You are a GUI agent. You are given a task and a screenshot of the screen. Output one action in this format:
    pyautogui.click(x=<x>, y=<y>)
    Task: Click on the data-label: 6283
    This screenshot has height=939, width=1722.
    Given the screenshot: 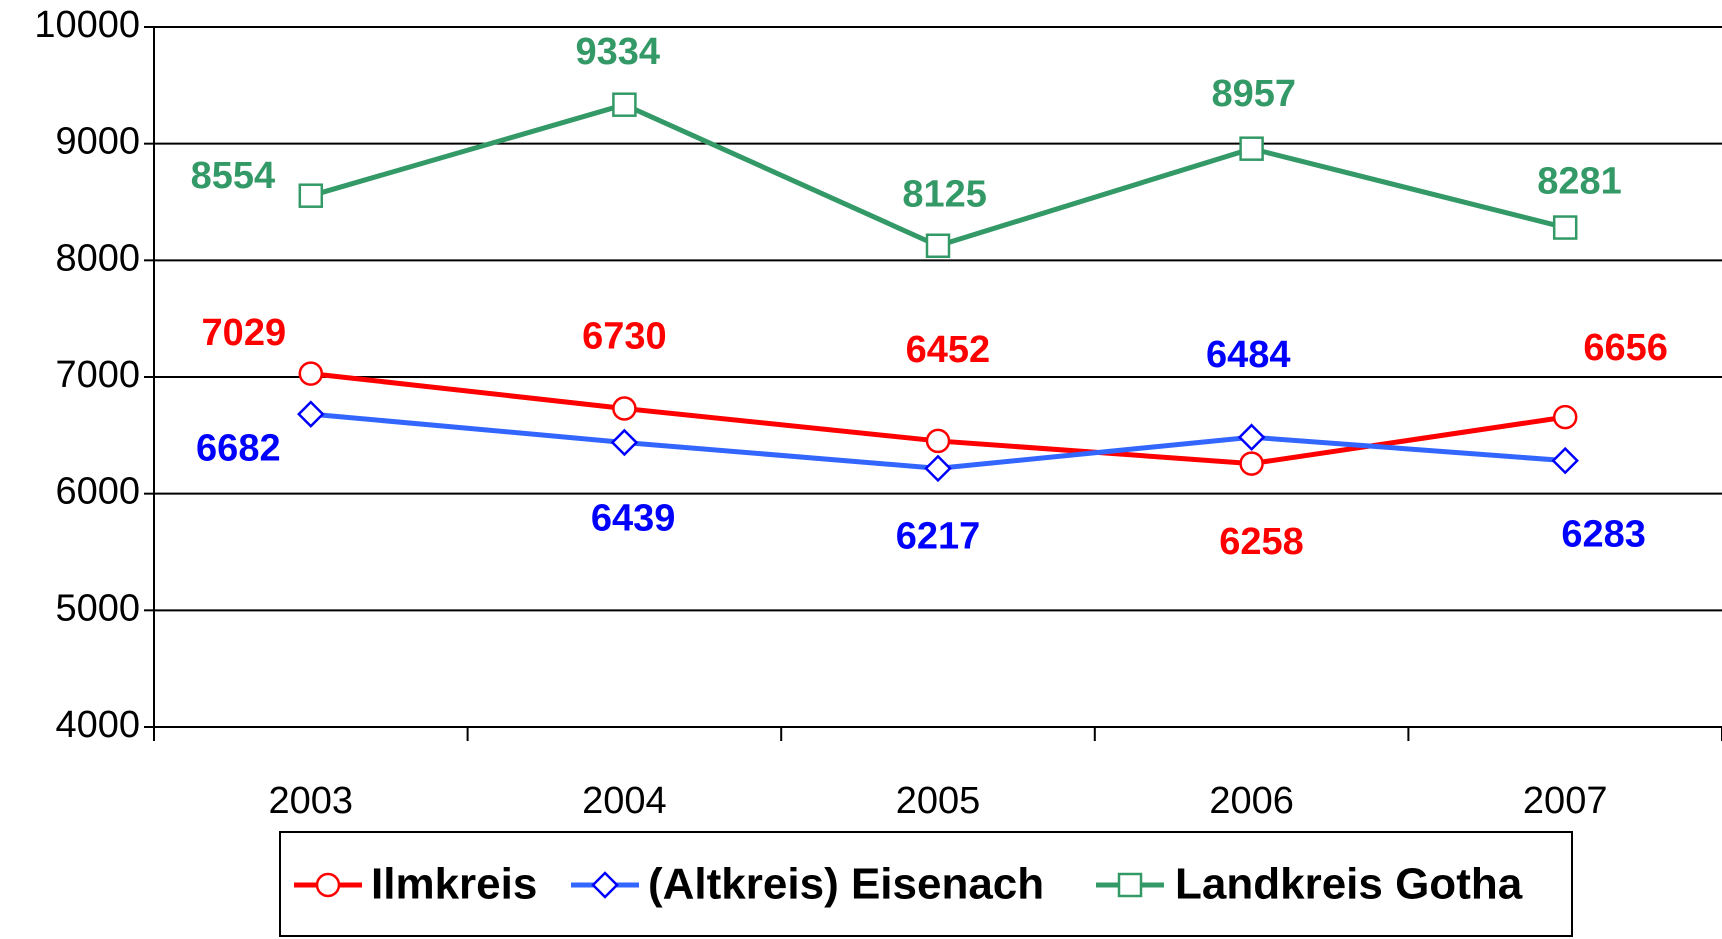 What is the action you would take?
    pyautogui.click(x=1603, y=534)
    